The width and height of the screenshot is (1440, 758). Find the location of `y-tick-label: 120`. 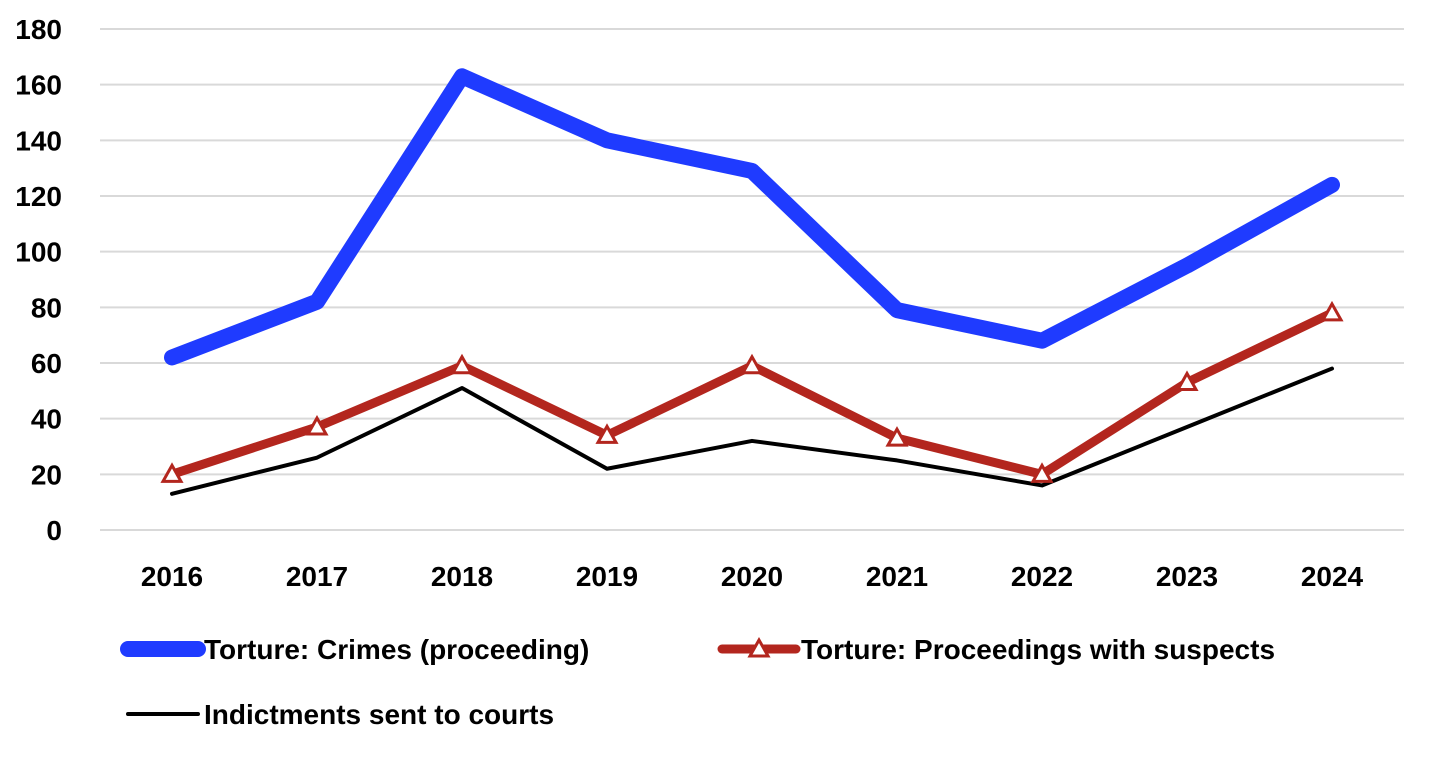

y-tick-label: 120 is located at coordinates (38, 196).